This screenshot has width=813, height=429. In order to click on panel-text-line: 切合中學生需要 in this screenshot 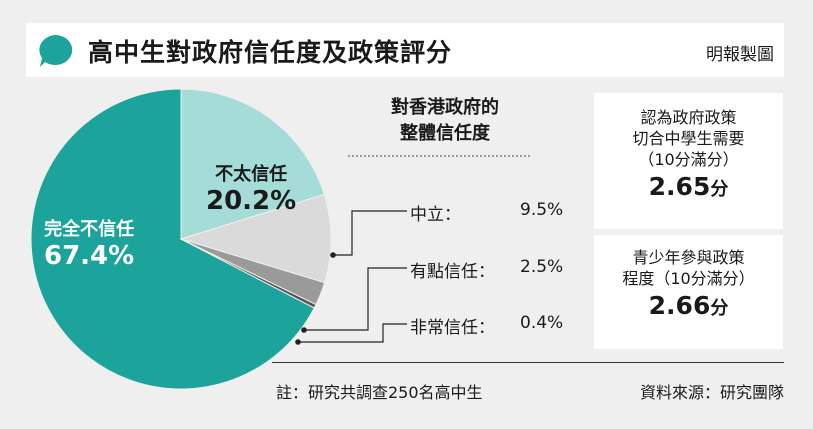, I will do `click(688, 138)`.